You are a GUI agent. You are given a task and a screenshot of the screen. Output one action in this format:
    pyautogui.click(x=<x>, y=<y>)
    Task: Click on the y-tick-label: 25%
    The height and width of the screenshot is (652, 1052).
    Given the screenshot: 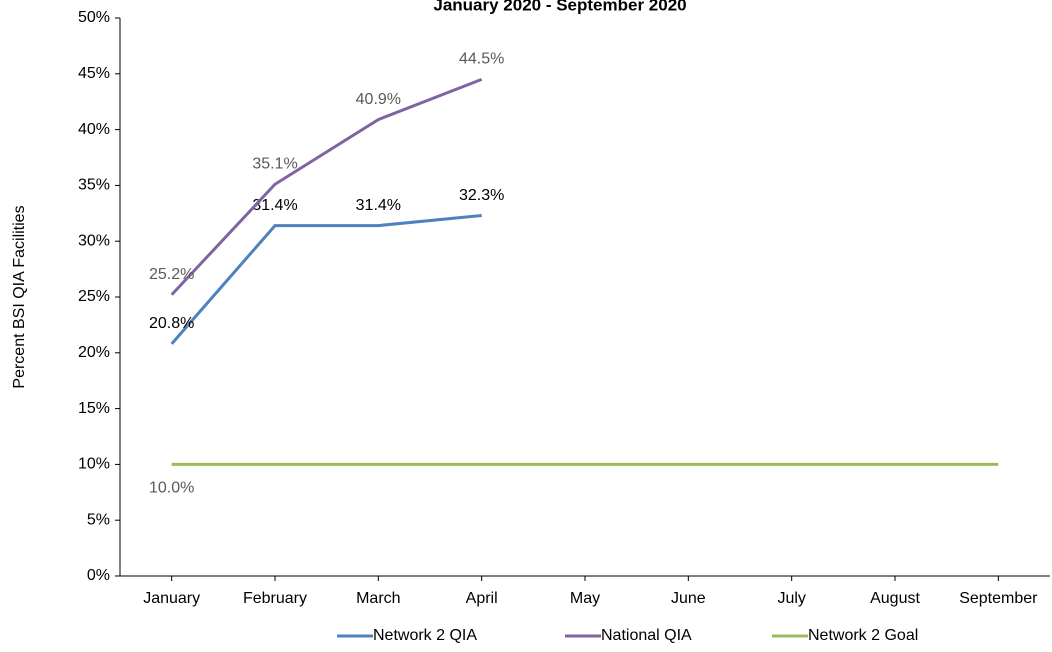 What is the action you would take?
    pyautogui.click(x=94, y=296)
    